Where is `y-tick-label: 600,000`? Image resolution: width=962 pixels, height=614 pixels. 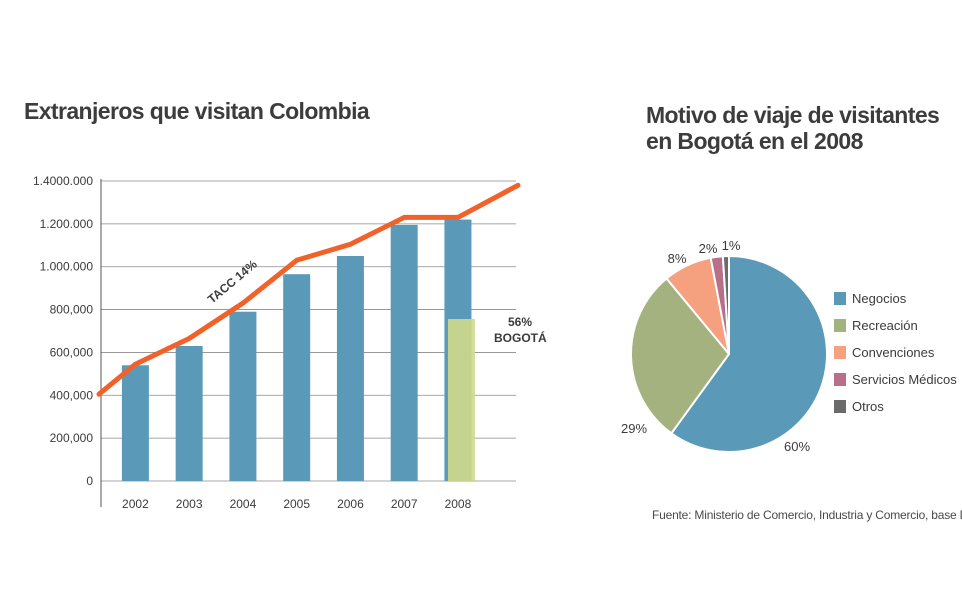
y-tick-label: 600,000 is located at coordinates (72, 352).